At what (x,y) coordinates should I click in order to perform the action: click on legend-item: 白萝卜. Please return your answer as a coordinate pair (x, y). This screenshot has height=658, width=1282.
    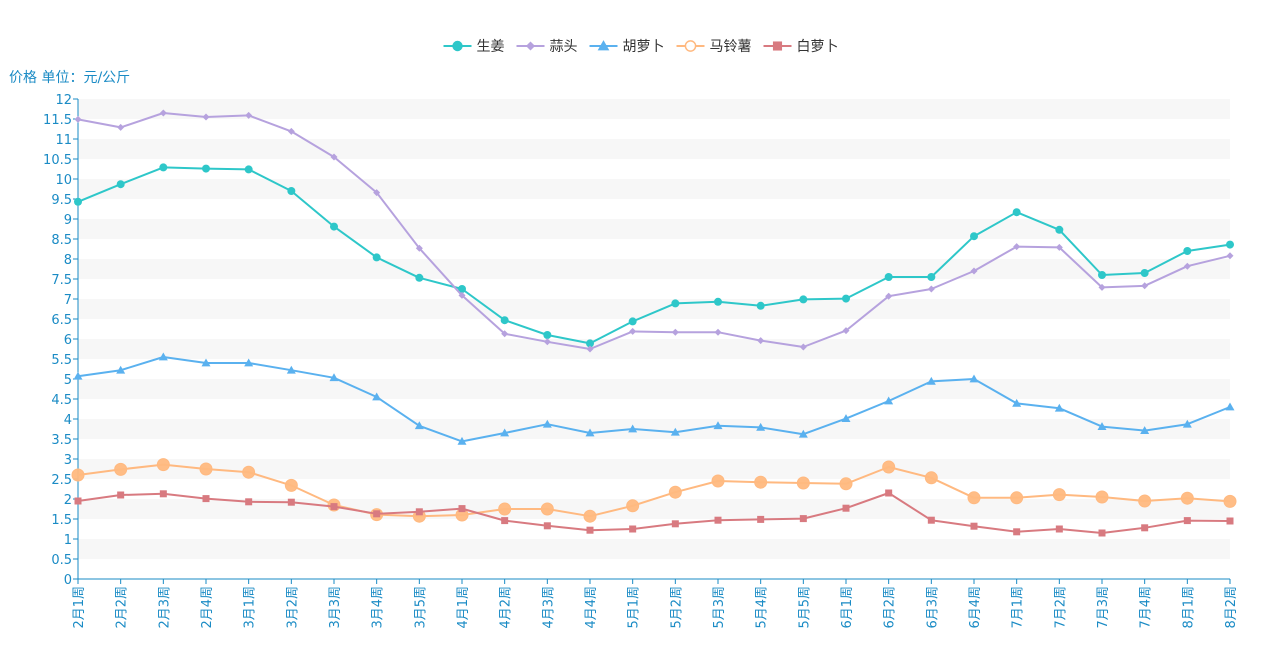
    Looking at the image, I should click on (801, 47).